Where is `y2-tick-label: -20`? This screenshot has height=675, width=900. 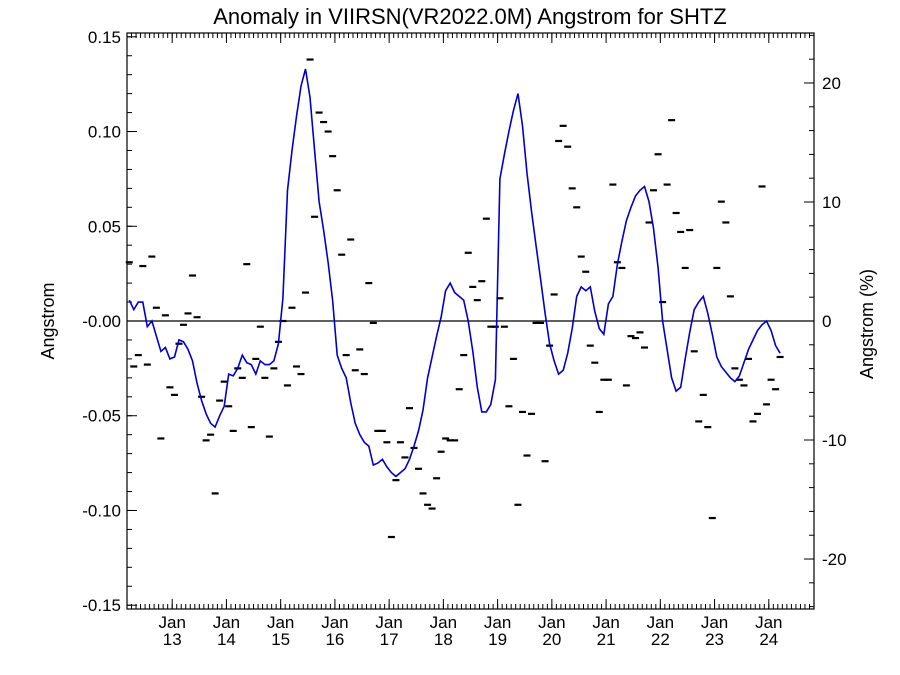
y2-tick-label: -20 is located at coordinates (834, 559).